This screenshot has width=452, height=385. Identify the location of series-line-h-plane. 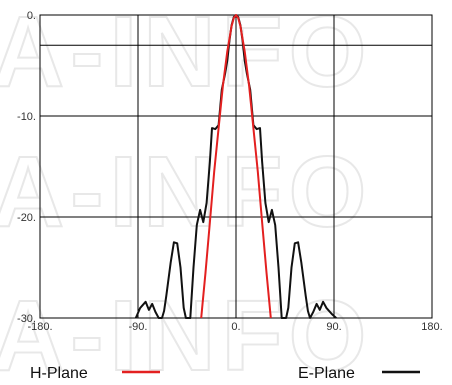
(236, 166).